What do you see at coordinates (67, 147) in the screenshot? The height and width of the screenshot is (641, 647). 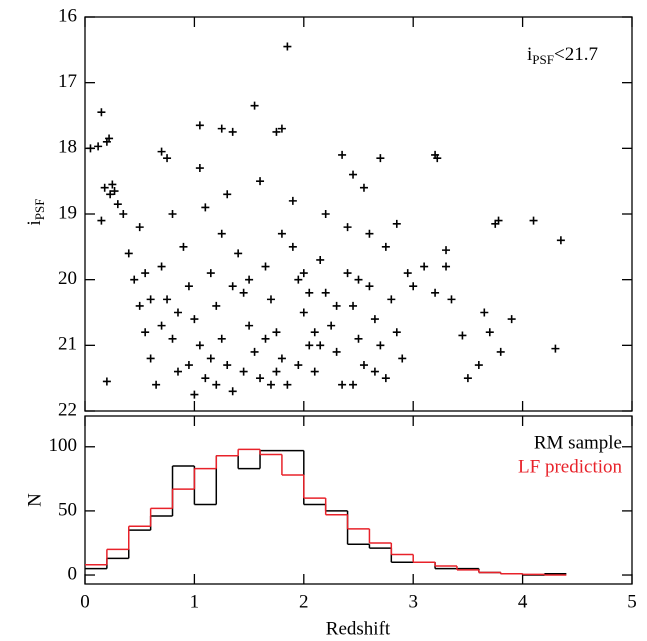 I see `y-tick-label: 18` at bounding box center [67, 147].